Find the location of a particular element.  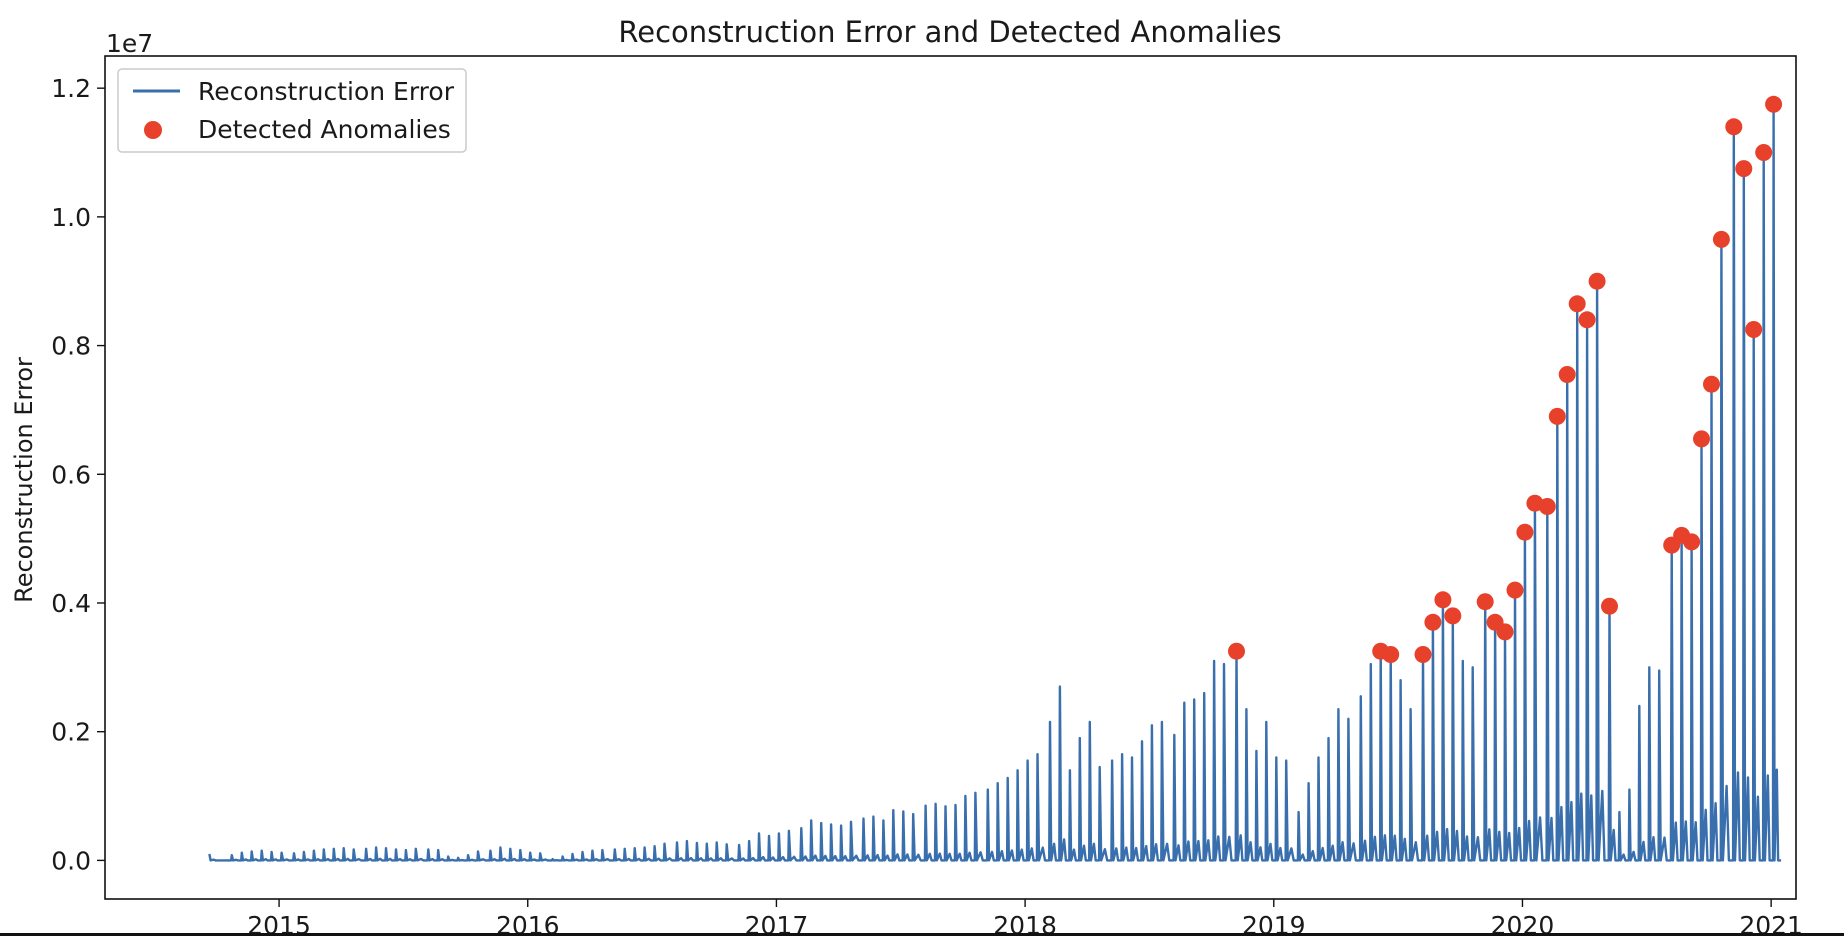

y-tick-label: 0.6 is located at coordinates (71, 474).